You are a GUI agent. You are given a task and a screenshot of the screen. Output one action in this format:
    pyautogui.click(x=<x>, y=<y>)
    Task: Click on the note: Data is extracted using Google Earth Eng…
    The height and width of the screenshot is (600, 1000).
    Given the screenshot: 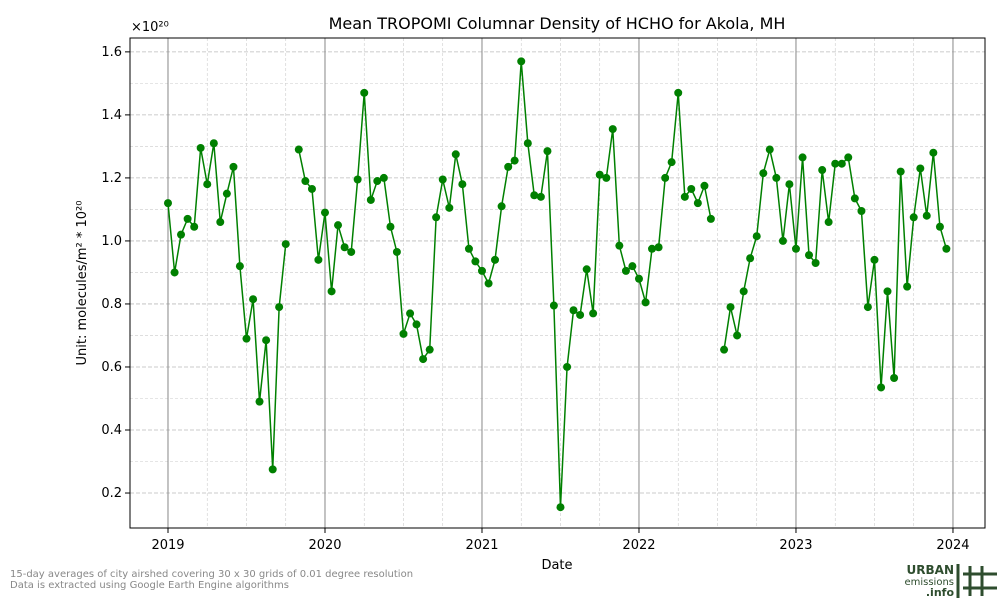 What is the action you would take?
    pyautogui.click(x=149, y=585)
    